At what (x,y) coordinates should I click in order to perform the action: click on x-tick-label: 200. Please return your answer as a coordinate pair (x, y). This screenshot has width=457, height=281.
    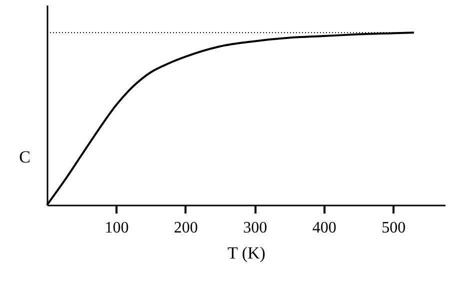
    Looking at the image, I should click on (186, 228).